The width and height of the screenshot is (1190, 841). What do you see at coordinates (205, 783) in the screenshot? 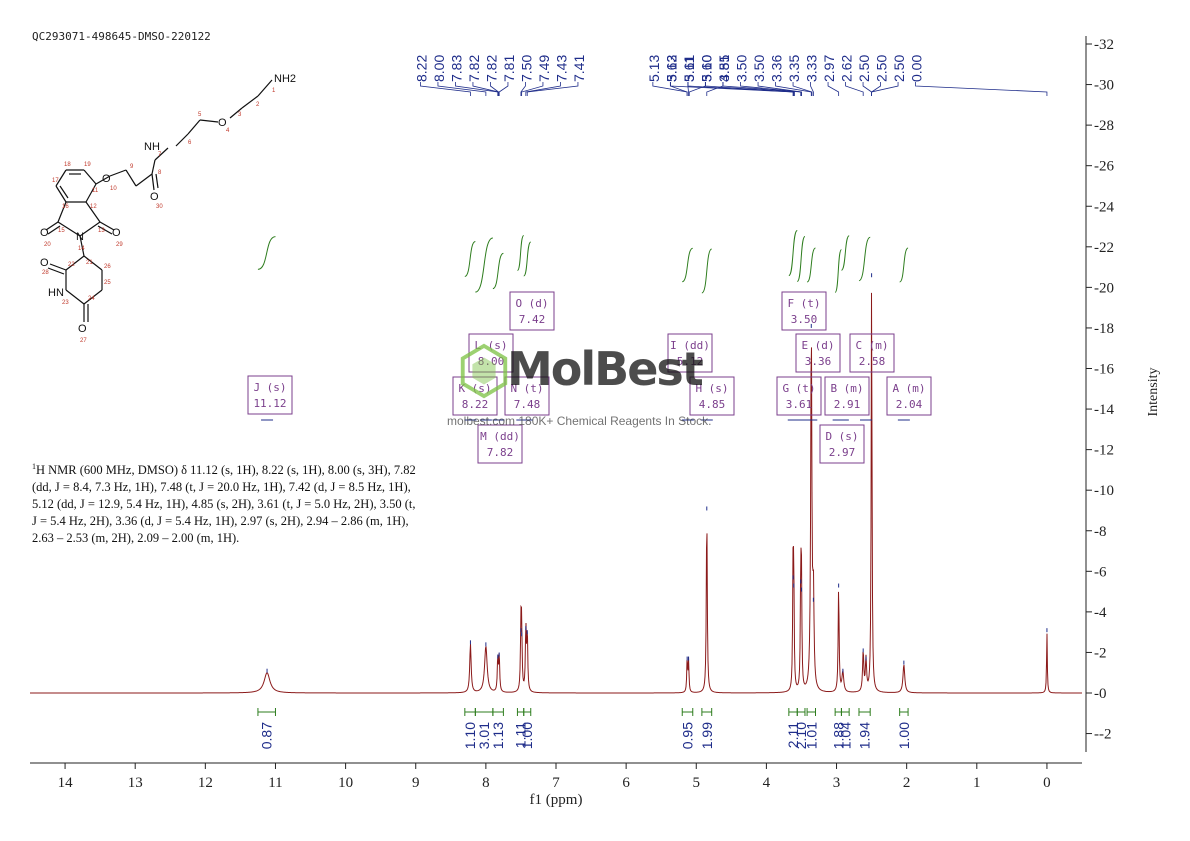
I see `x-tick-label: 12` at bounding box center [205, 783].